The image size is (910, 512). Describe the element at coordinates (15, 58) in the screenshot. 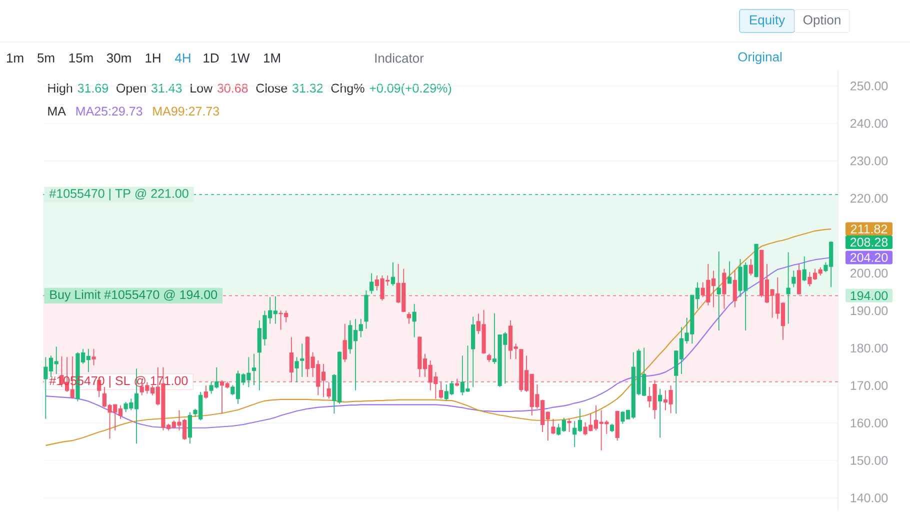

I see `text: 1m` at that location.